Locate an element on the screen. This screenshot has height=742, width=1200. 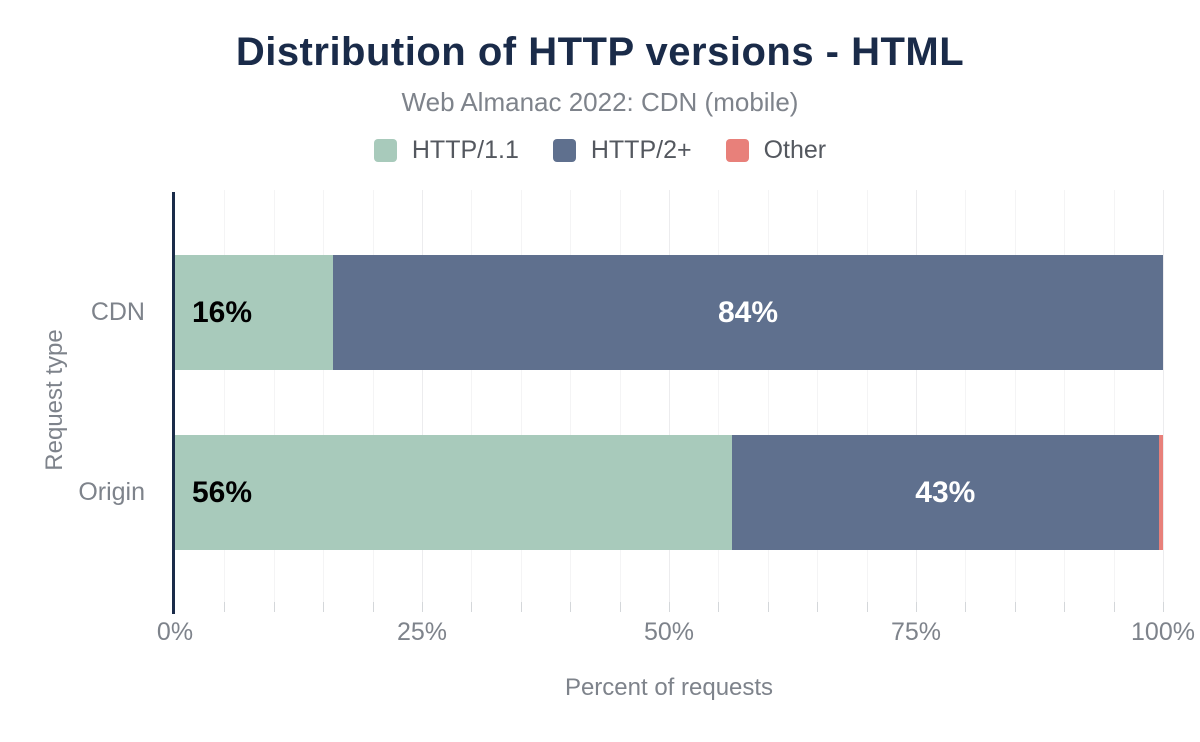
y-axis-line is located at coordinates (173, 403).